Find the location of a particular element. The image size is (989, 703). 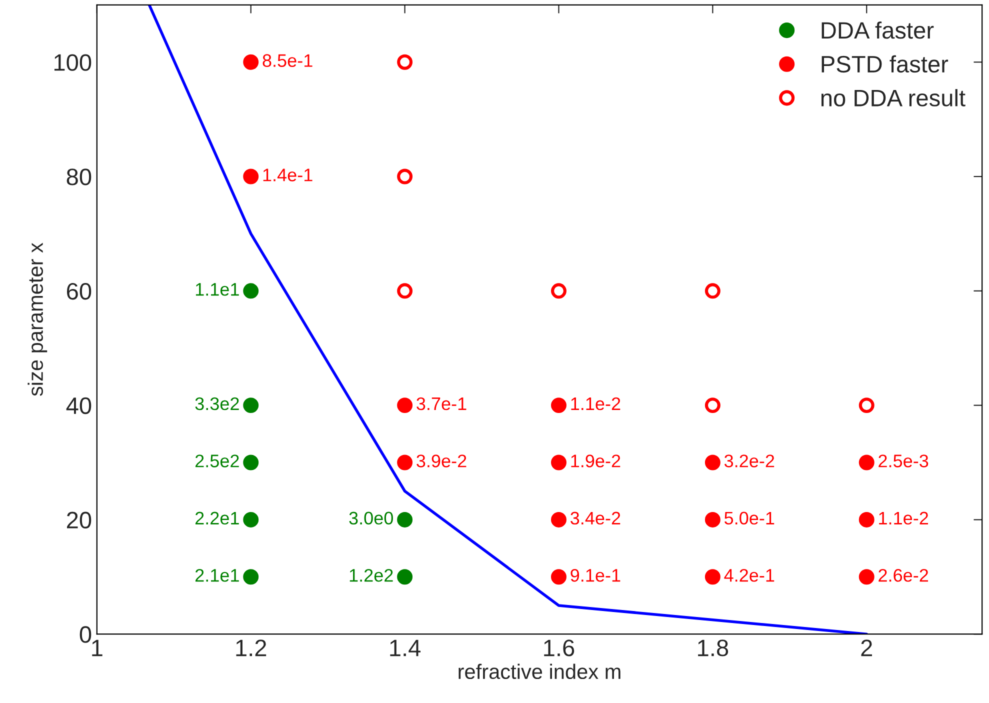

annotation: 2.2e1 is located at coordinates (217, 518).